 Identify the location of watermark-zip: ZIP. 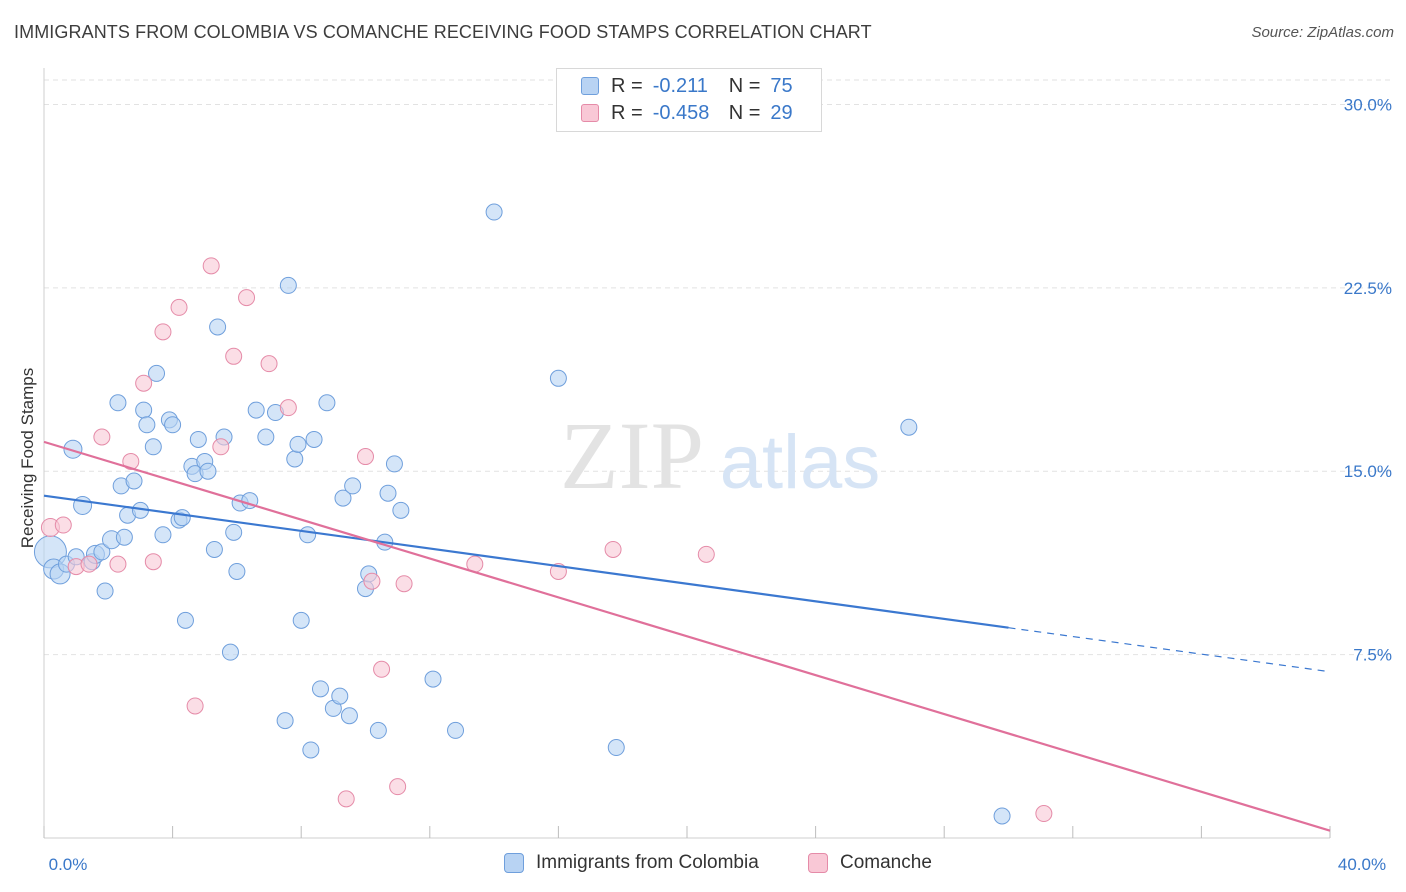
(632, 455).